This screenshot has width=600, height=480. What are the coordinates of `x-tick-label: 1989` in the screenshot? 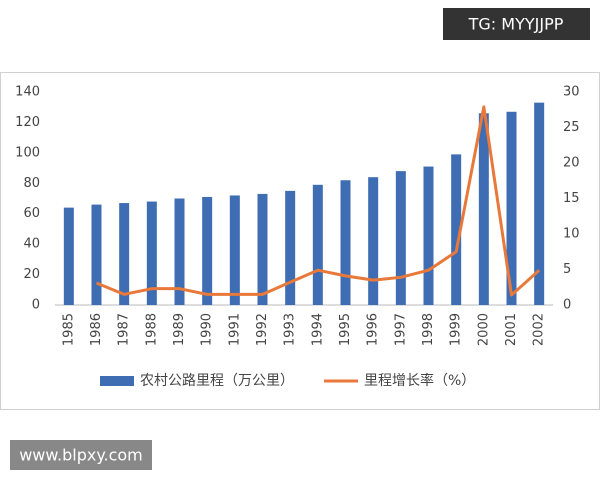 It's located at (179, 329).